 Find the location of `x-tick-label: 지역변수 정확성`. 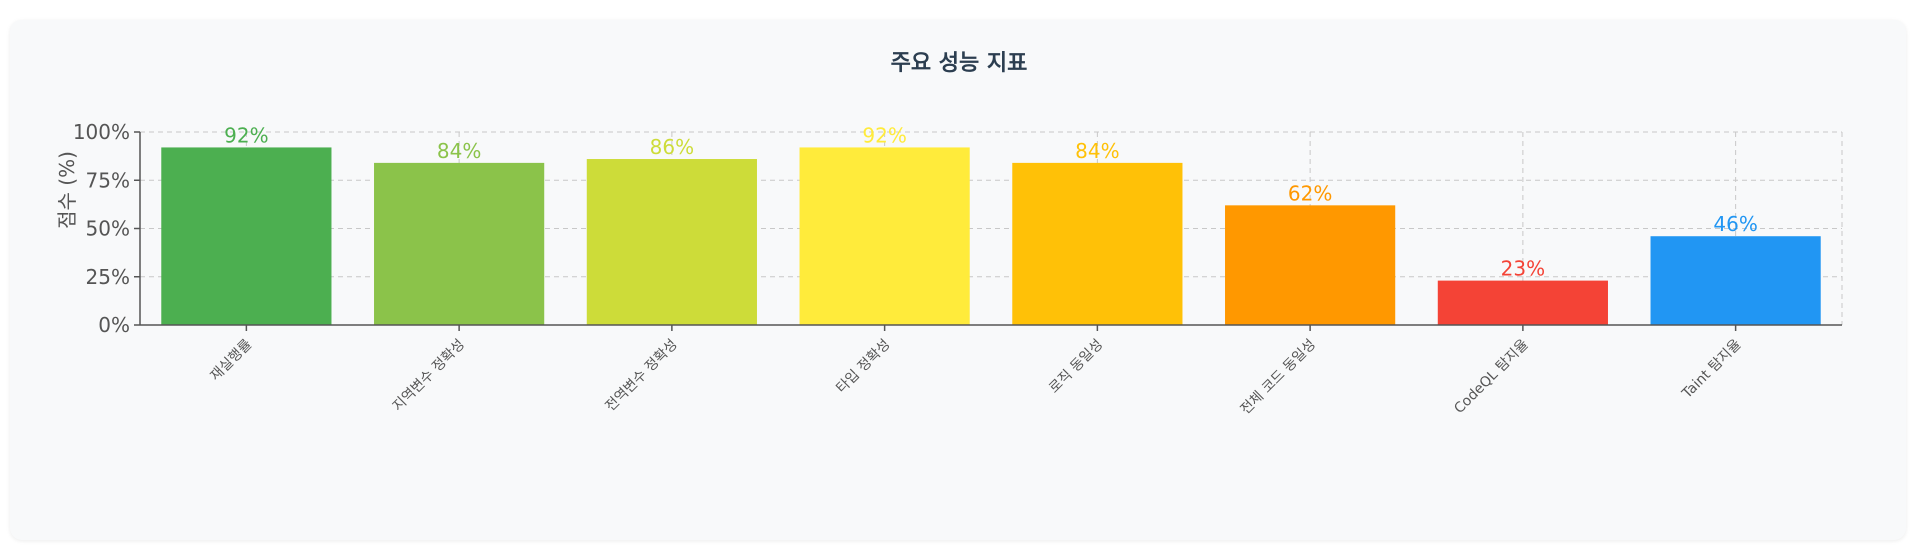

x-tick-label: 지역변수 정확성 is located at coordinates (429, 376).